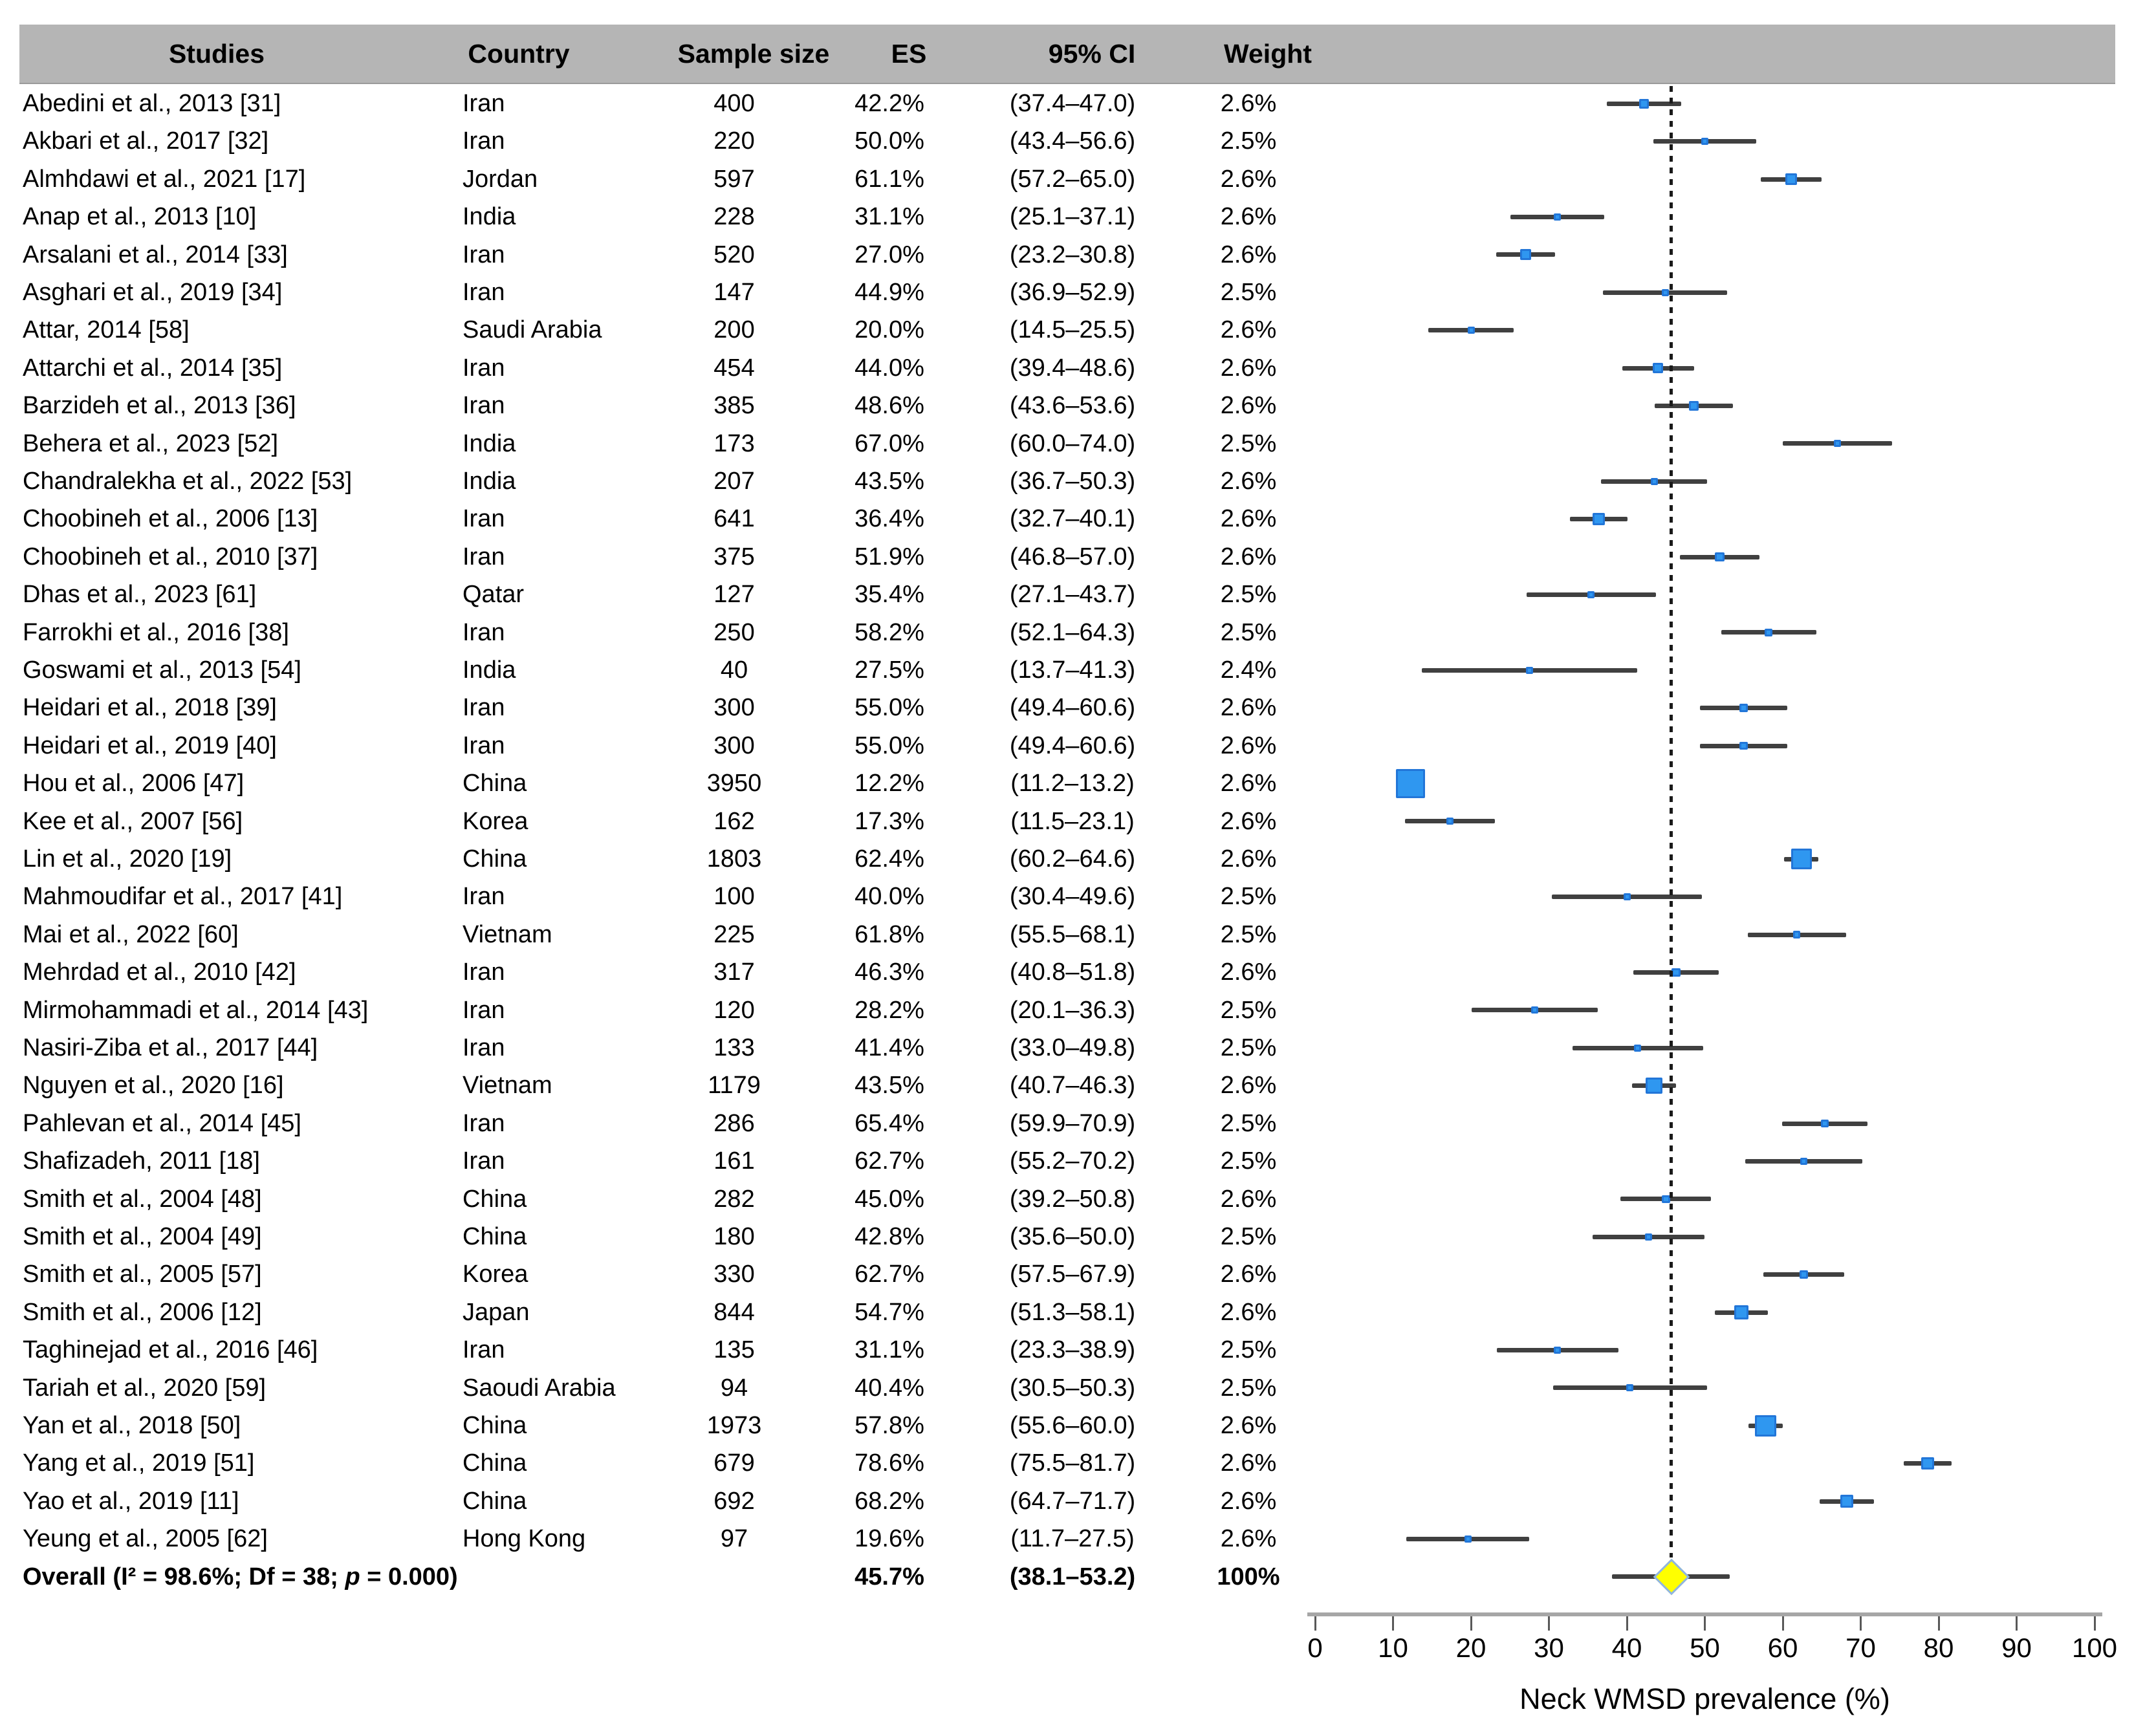 This screenshot has height=1736, width=2134. I want to click on confidence-interval: (46.8–57.0), so click(1072, 556).